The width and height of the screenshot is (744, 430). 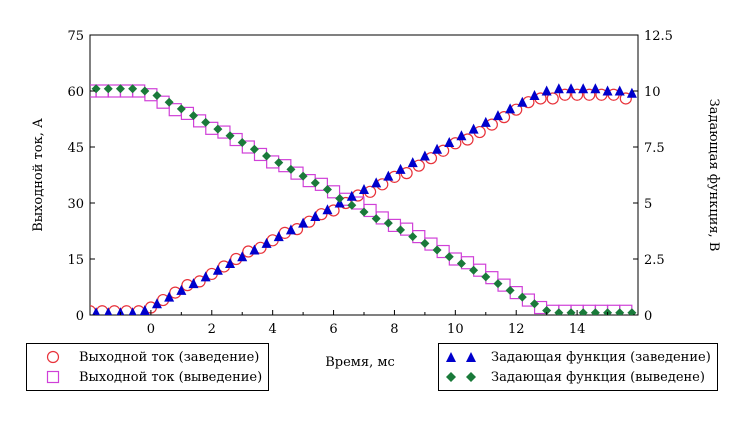 I want to click on legend-item-current-out: Выходной ток (выведение), so click(x=146, y=377).